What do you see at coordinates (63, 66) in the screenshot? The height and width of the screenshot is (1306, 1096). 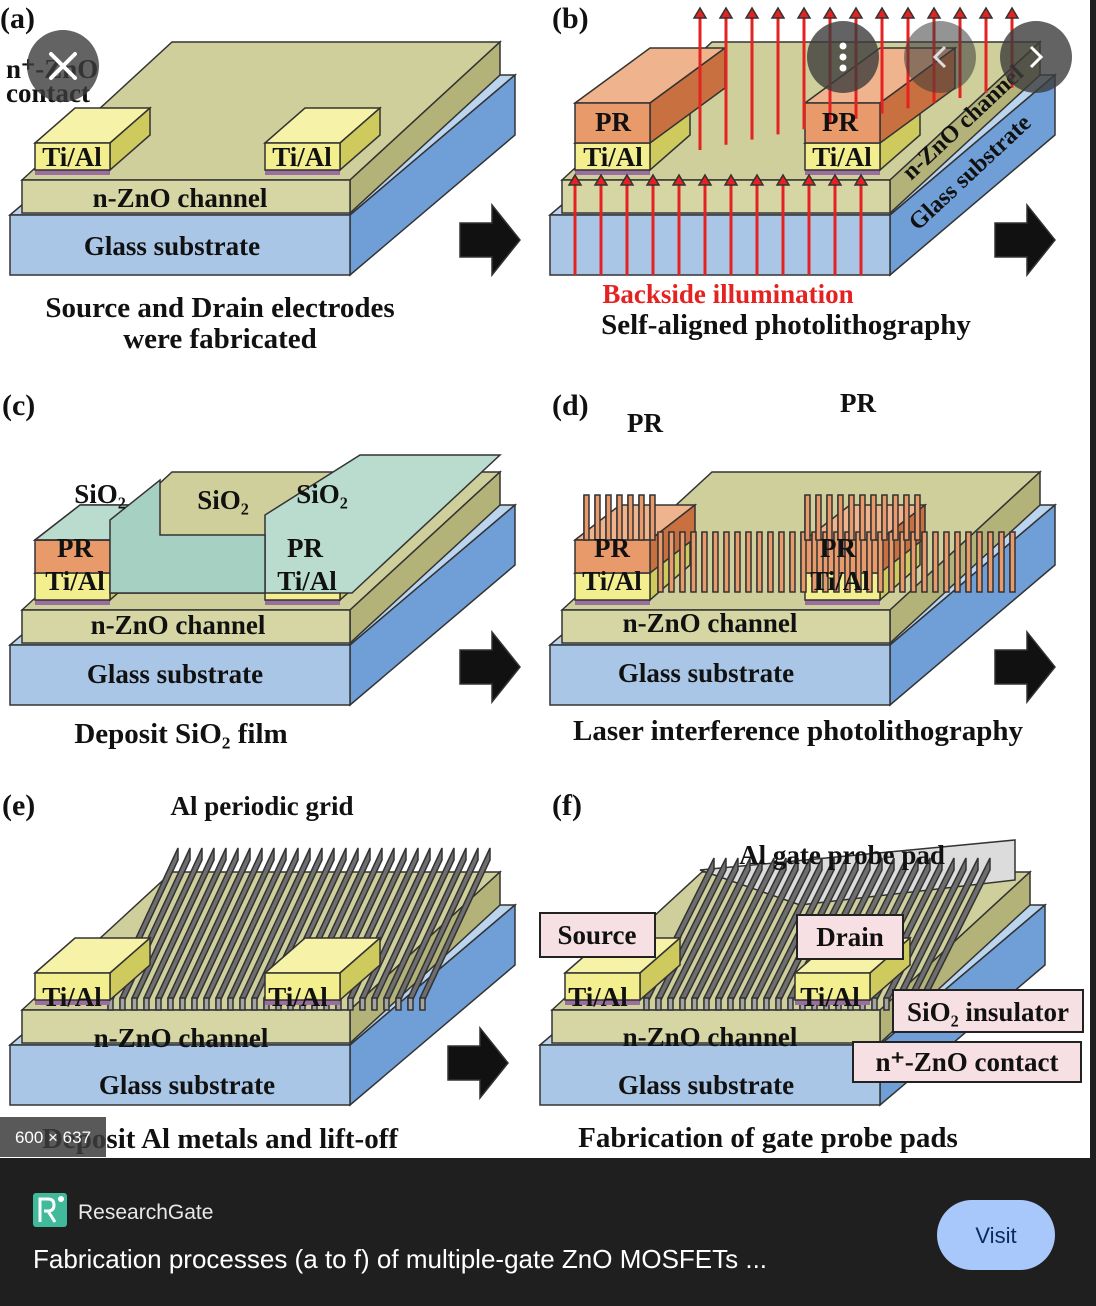 I see `close-button` at bounding box center [63, 66].